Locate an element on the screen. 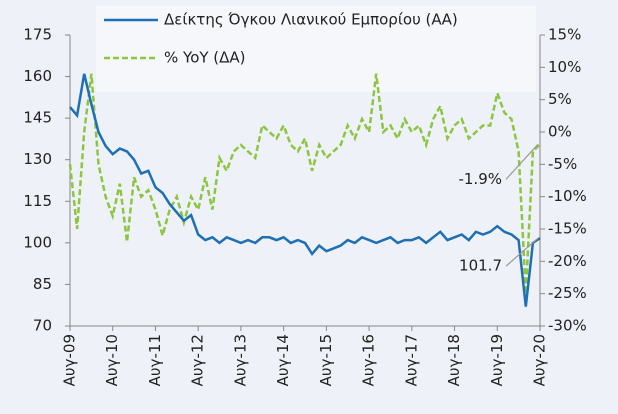 This screenshot has height=414, width=618. y2-tick-label: -5% is located at coordinates (562, 164).